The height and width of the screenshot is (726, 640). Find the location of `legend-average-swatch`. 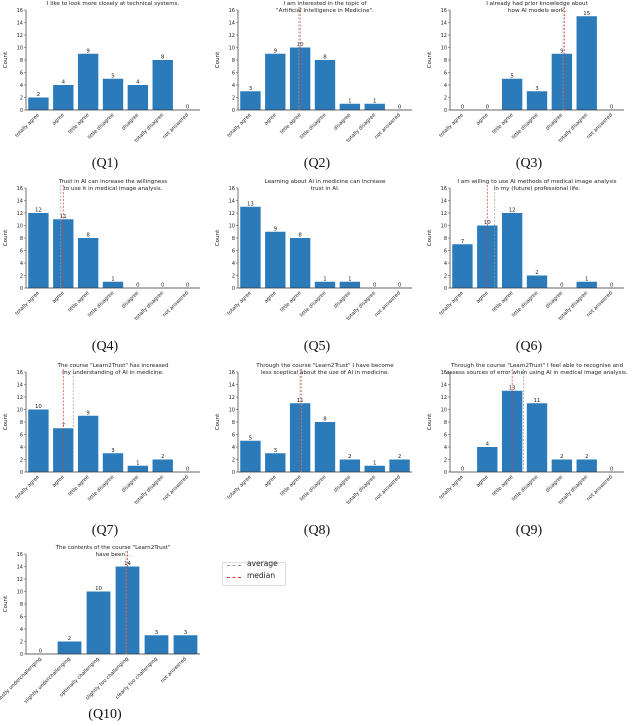

legend-average-swatch is located at coordinates (234, 565).